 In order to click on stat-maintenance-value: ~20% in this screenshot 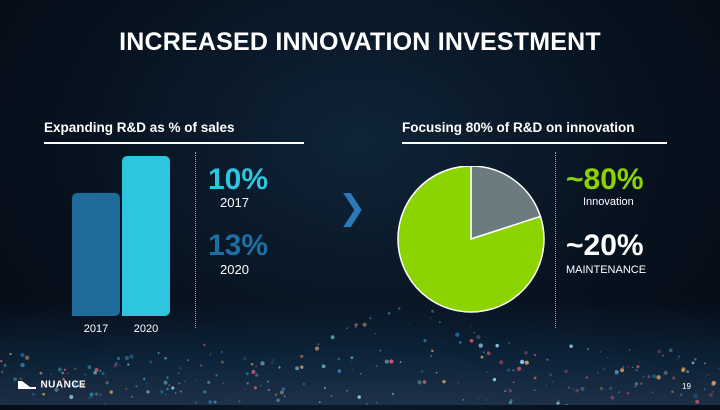, I will do `click(605, 245)`.